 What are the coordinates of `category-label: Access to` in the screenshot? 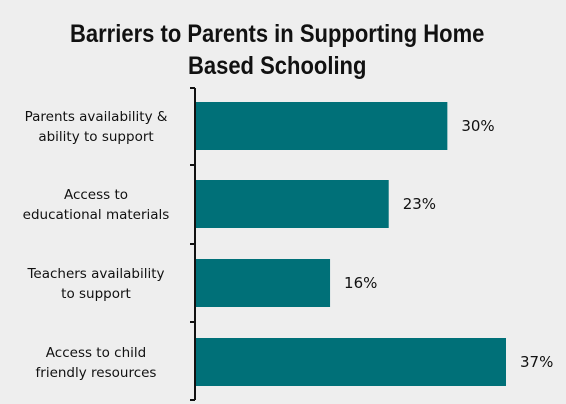 It's located at (96, 195).